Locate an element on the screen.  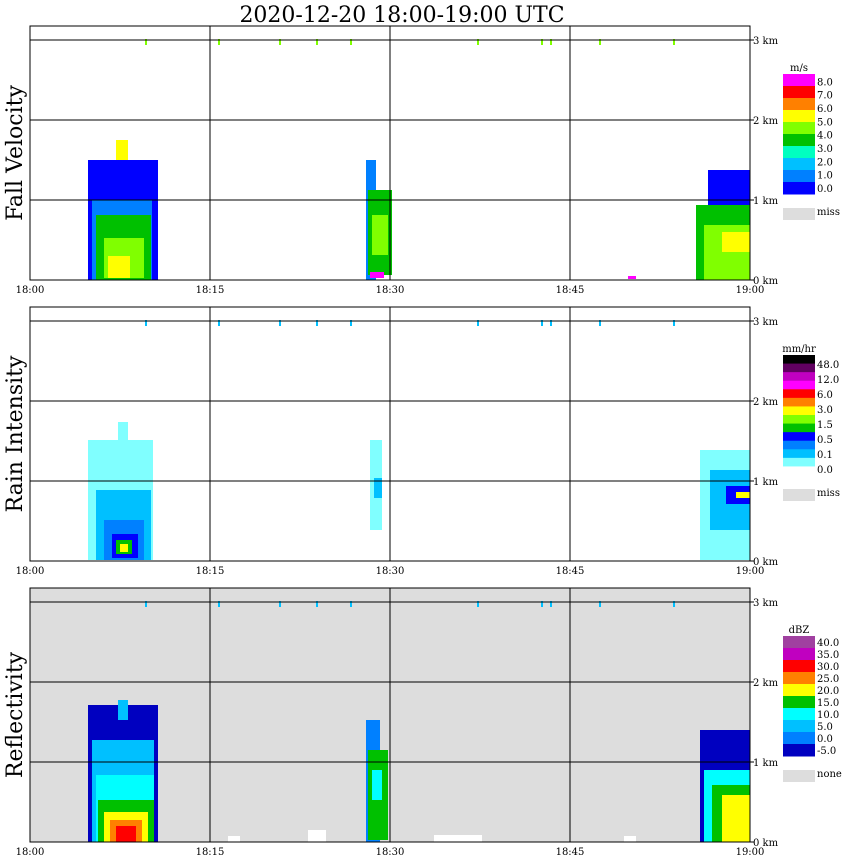
legend-label: 48.0 is located at coordinates (828, 365).